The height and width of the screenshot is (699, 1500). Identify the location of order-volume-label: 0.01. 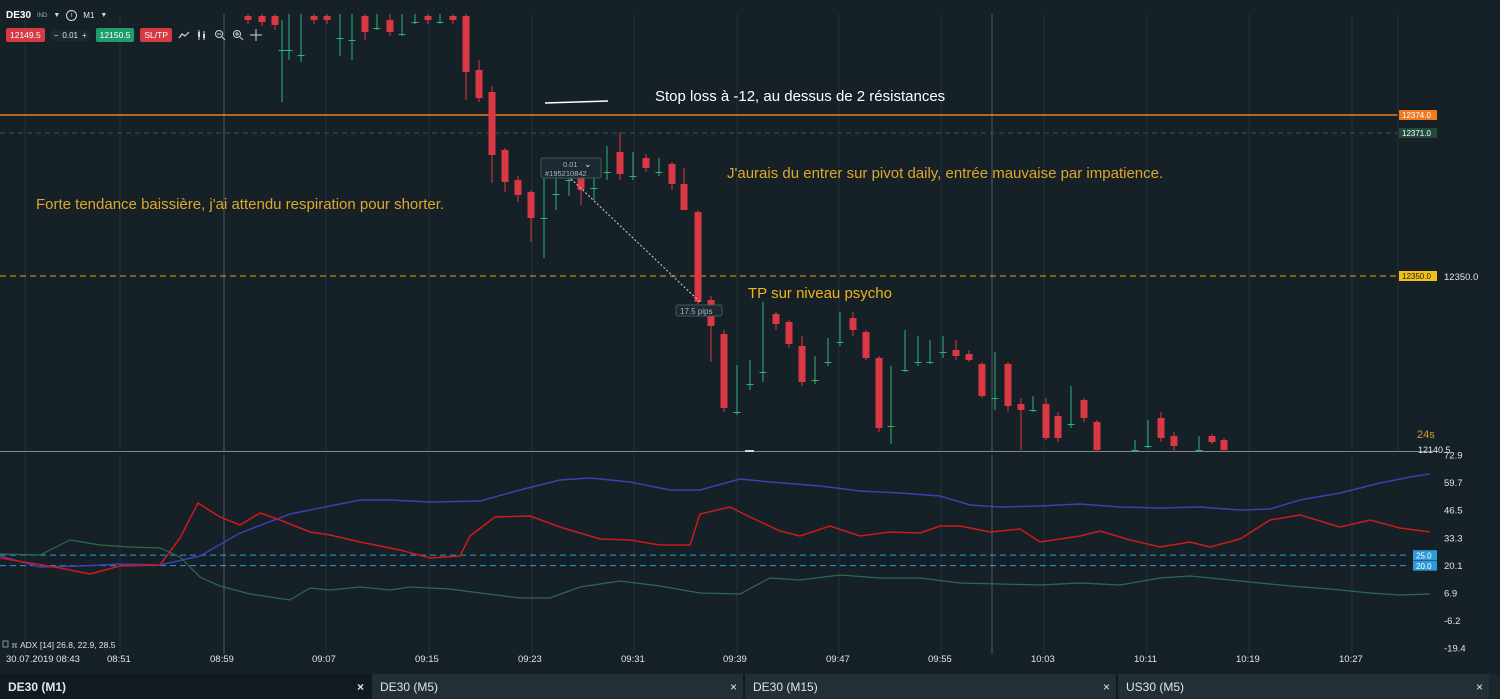
(570, 164).